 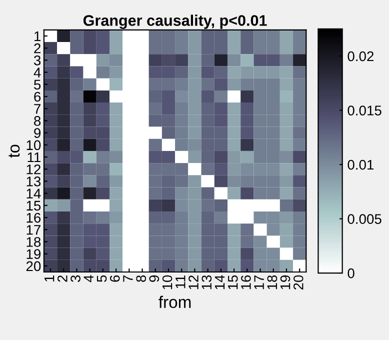 What do you see at coordinates (141, 278) in the screenshot?
I see `x-tick-label: 8` at bounding box center [141, 278].